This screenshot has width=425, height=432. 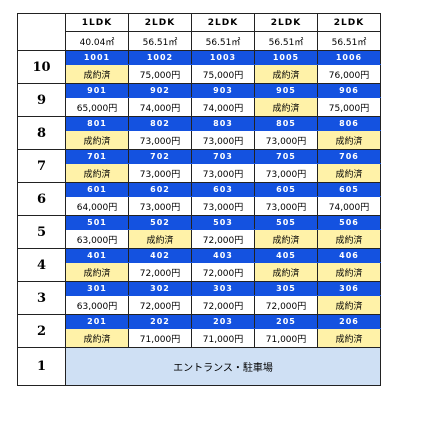 What do you see at coordinates (199, 74) in the screenshot?
I see `room-price-row: 成約済 75,000円 75,000円 成約済 76,000円` at bounding box center [199, 74].